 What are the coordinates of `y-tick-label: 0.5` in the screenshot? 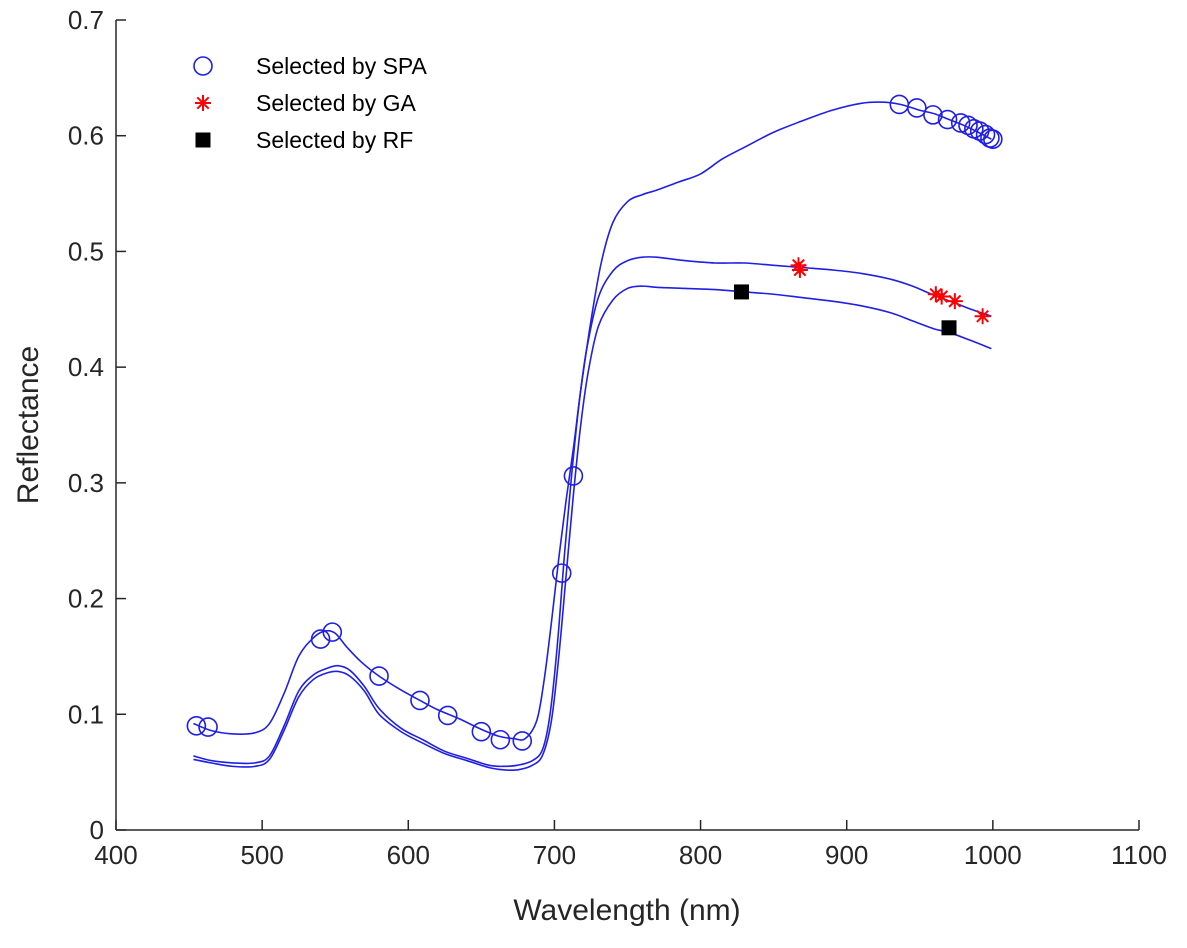 It's located at (86, 251).